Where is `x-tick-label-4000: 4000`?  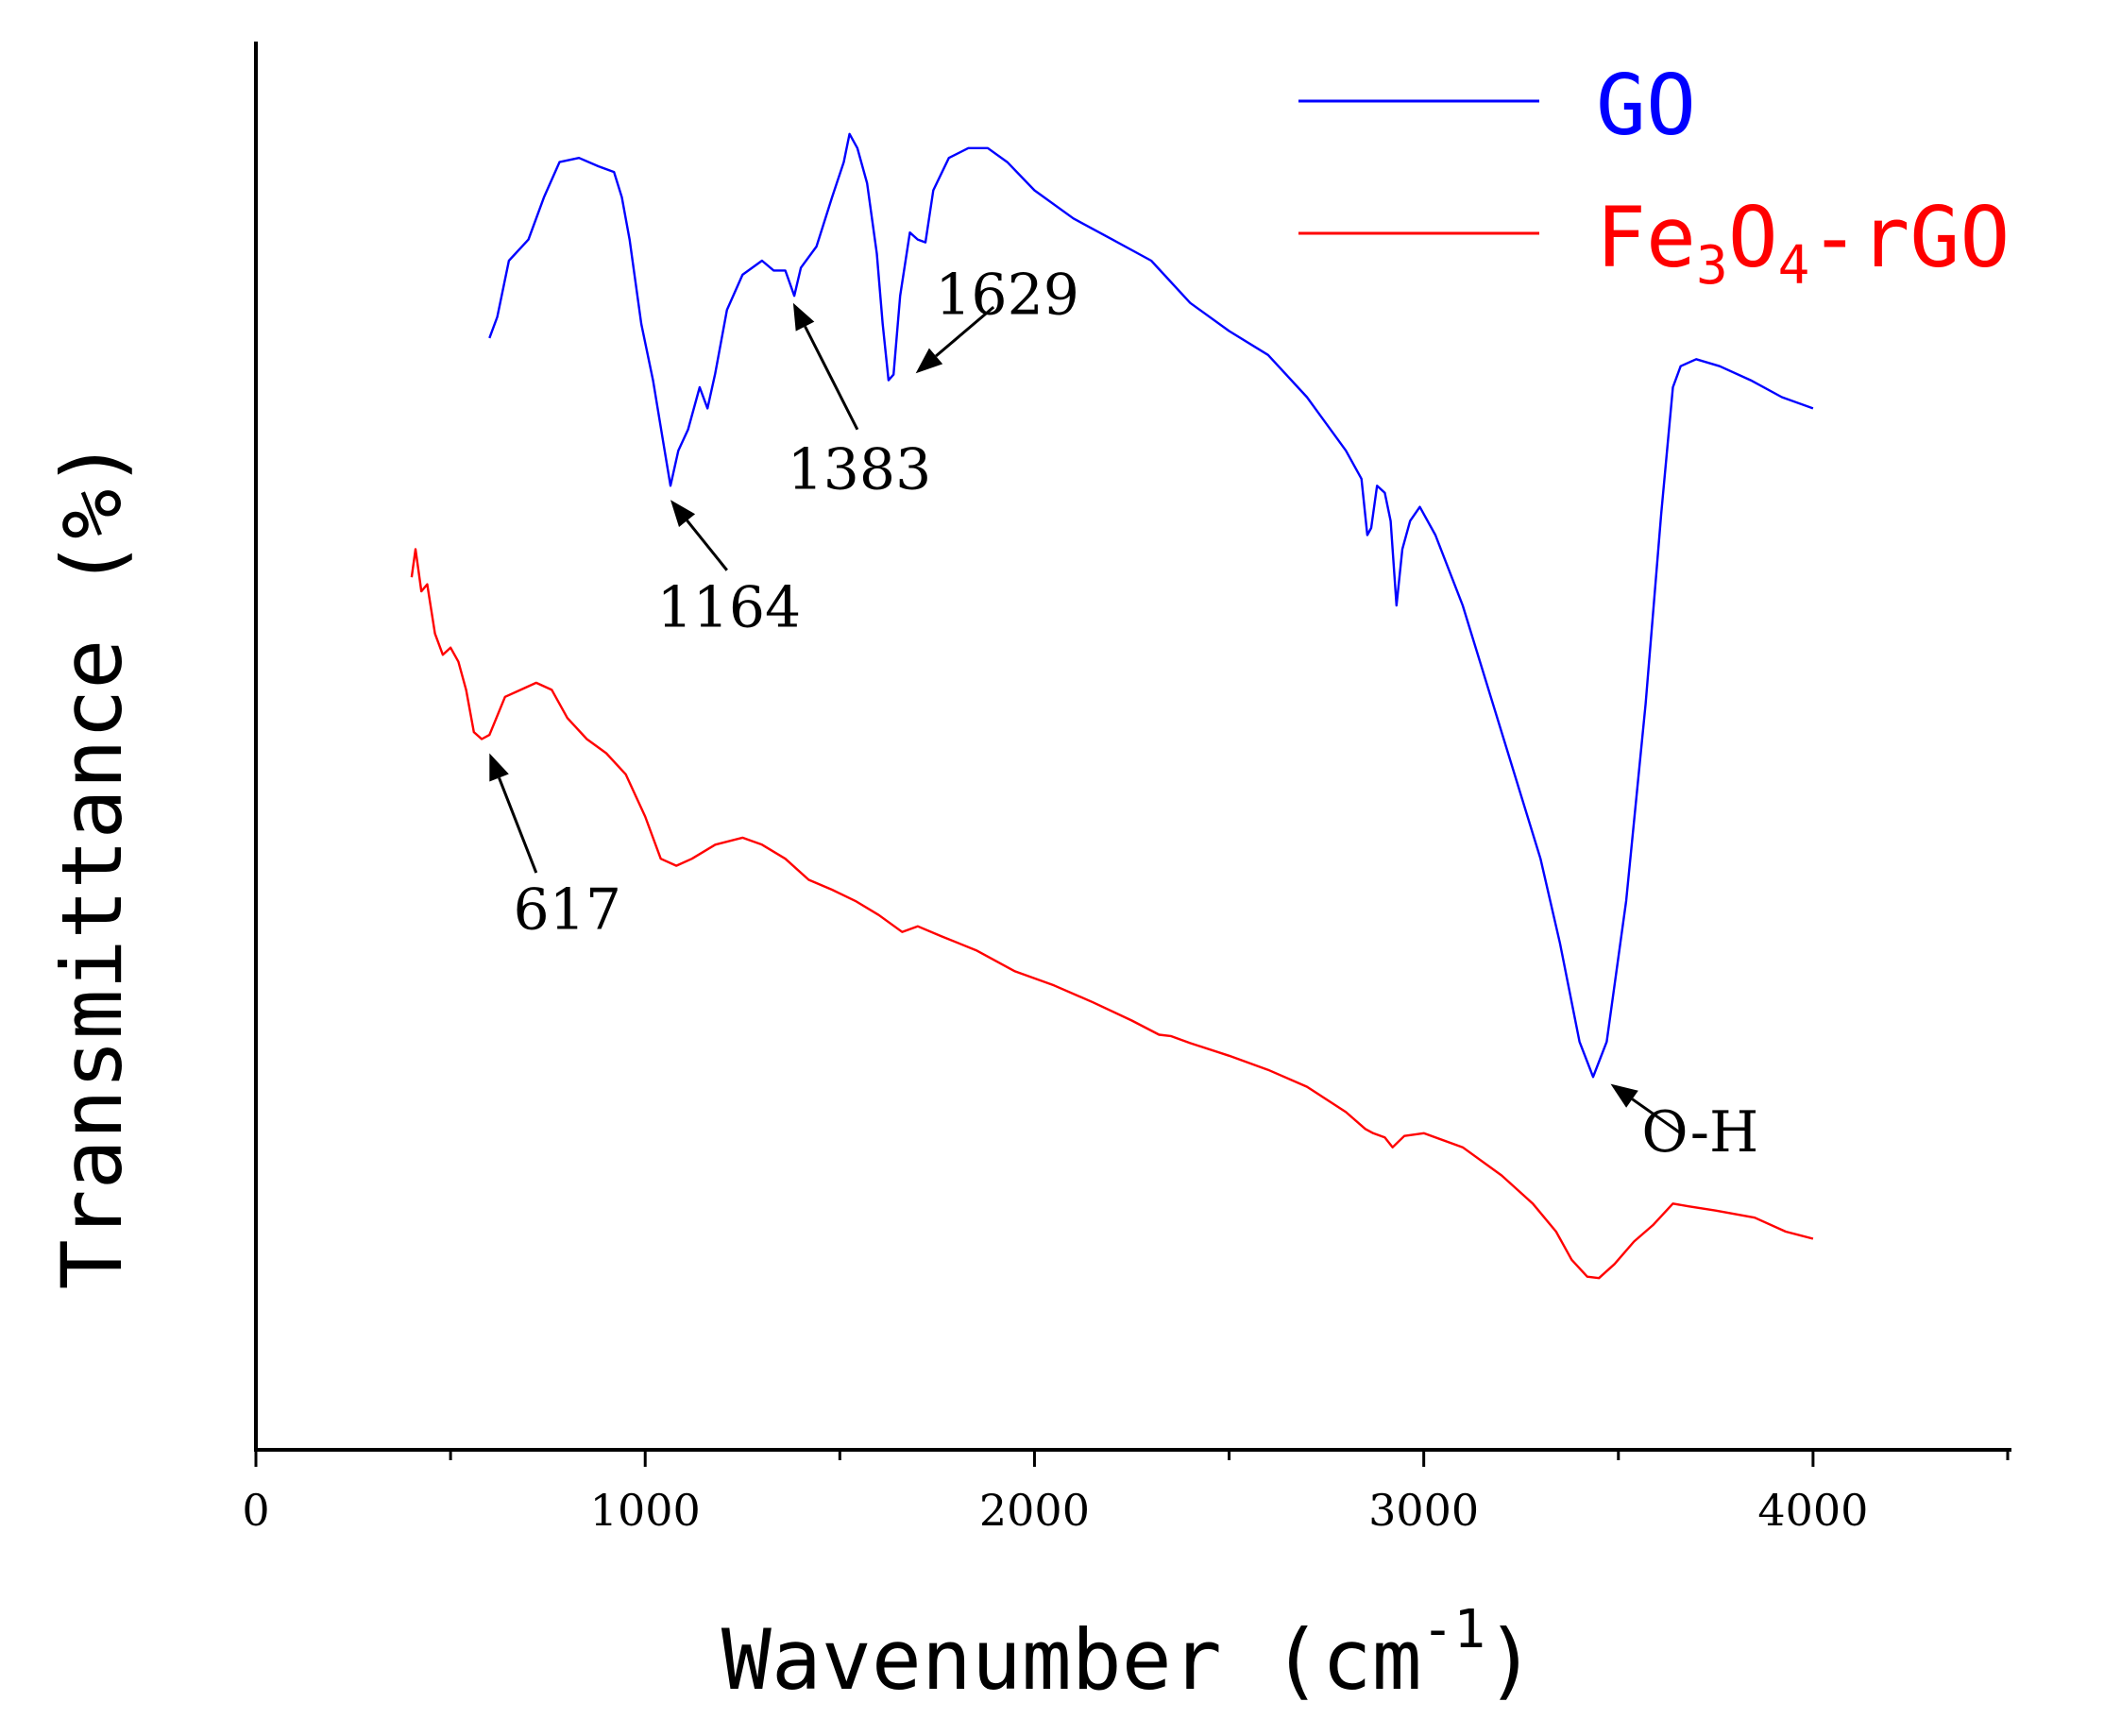 x-tick-label-4000: 4000 is located at coordinates (1812, 1510).